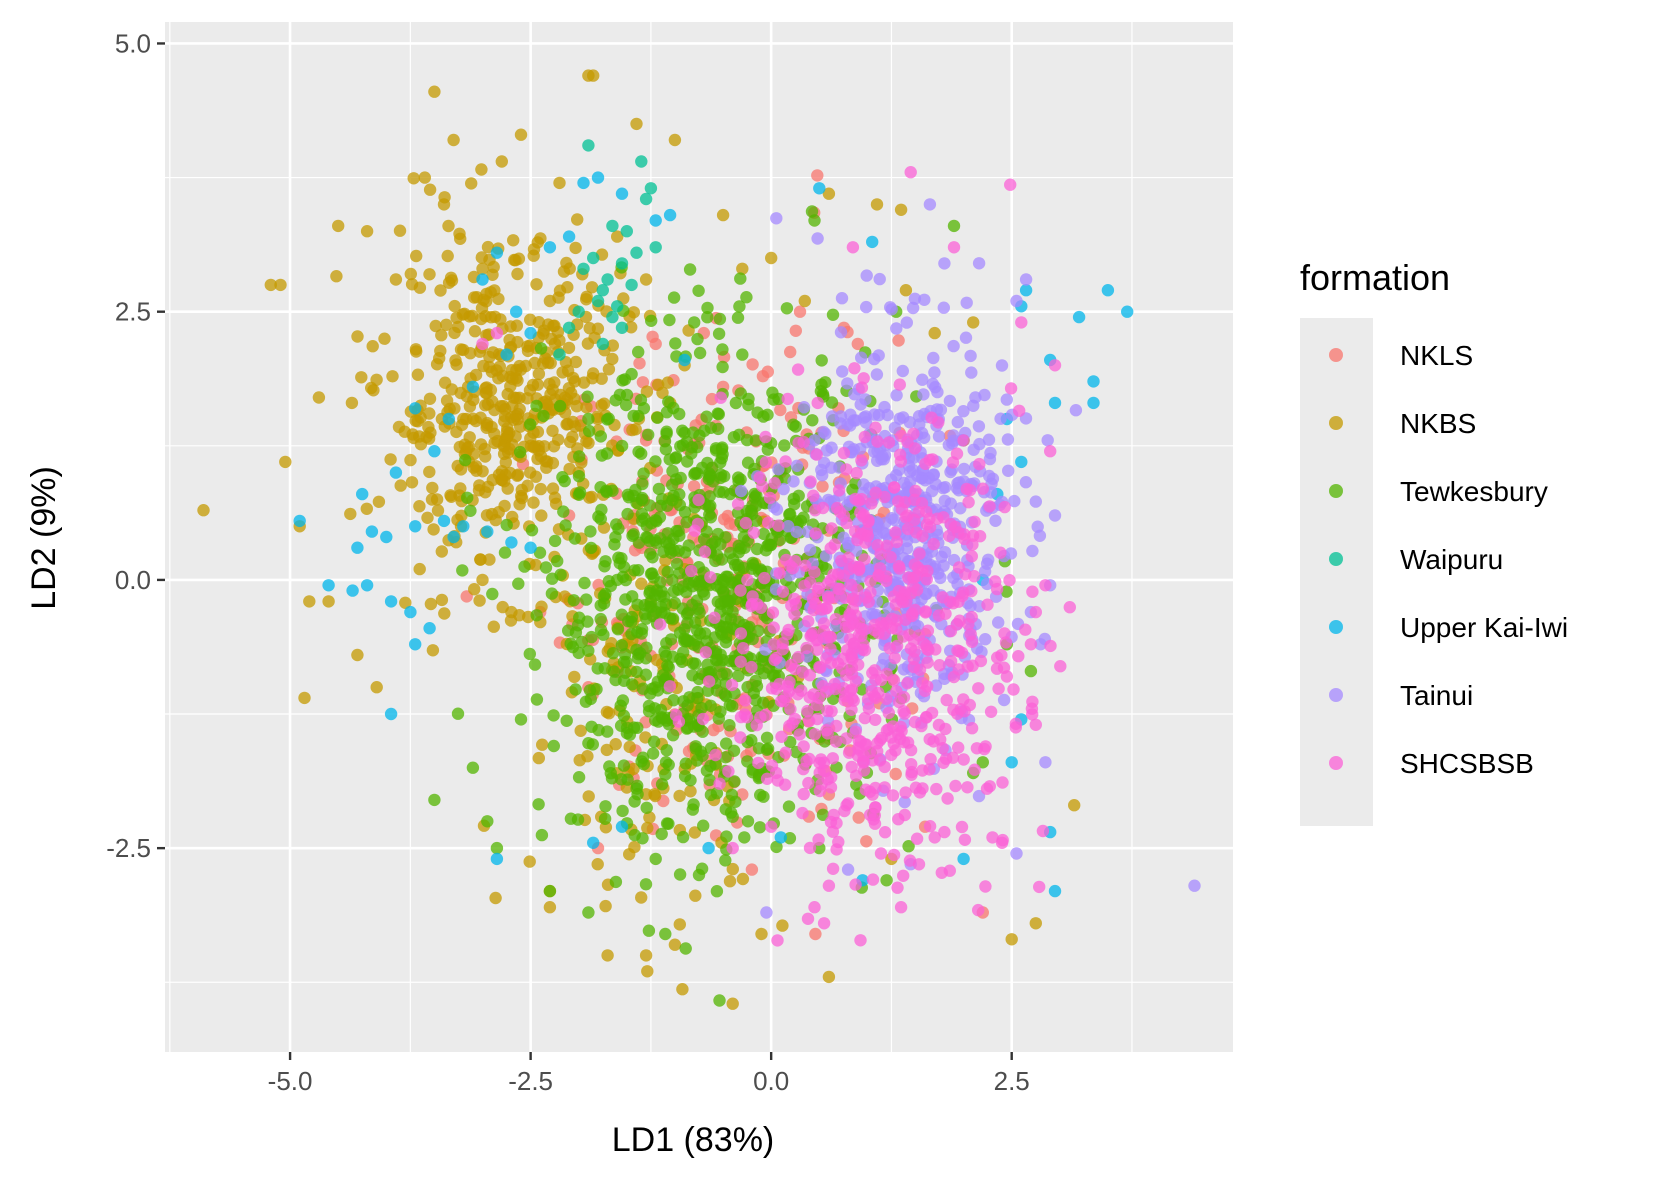 Image resolution: width=1653 pixels, height=1181 pixels. I want to click on point-waipuru, so click(646, 199).